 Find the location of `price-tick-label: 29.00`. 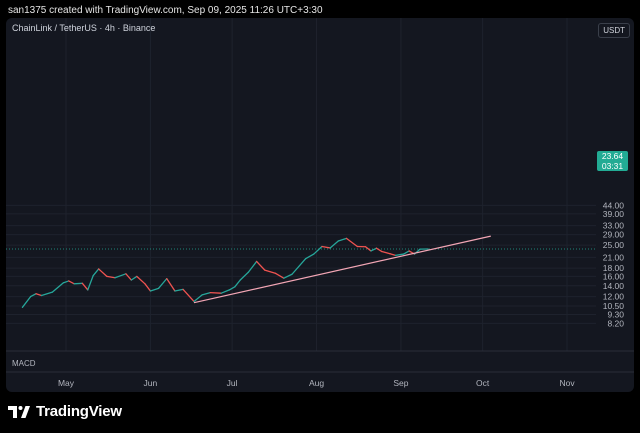

price-tick-label: 29.00 is located at coordinates (614, 235).